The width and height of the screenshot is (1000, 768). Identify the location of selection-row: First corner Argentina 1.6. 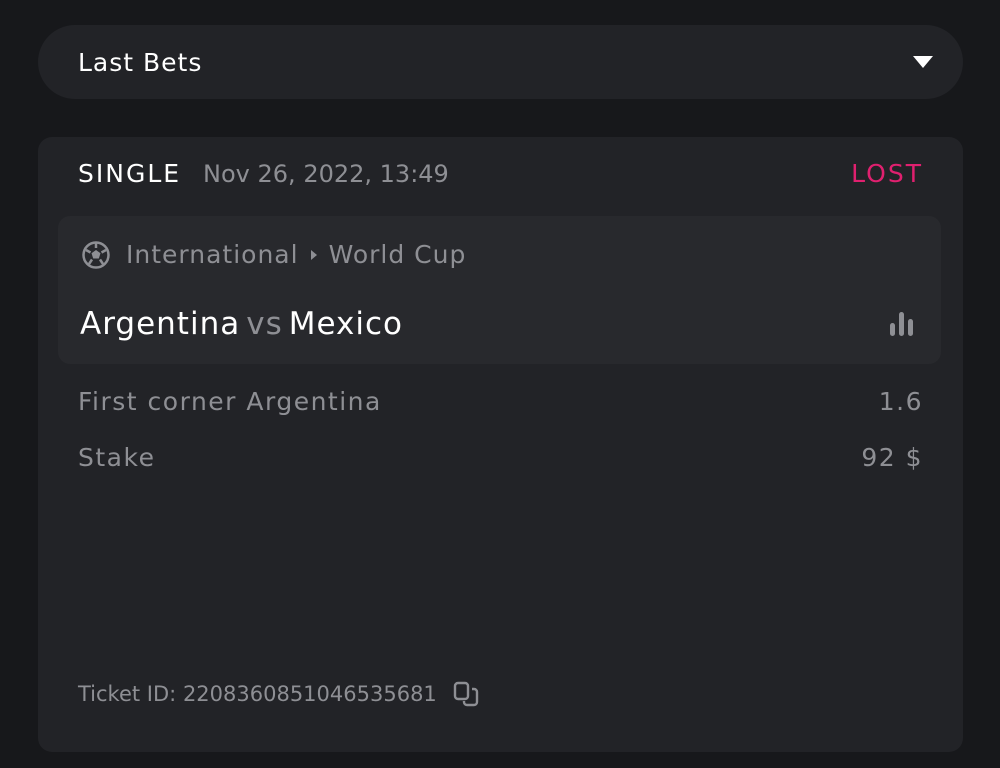
(500, 401).